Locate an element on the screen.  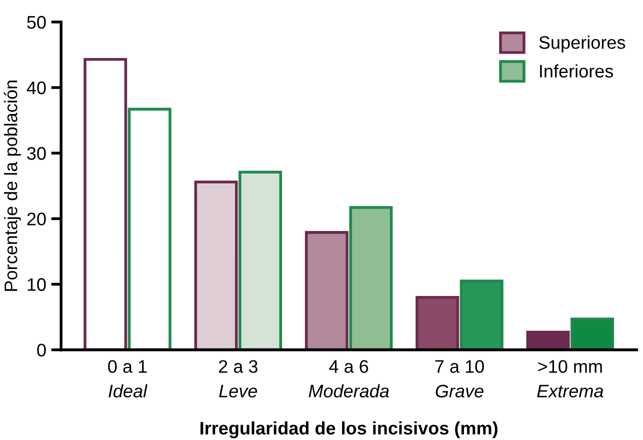
x-tick-label: 2 a 3 Leve is located at coordinates (238, 379).